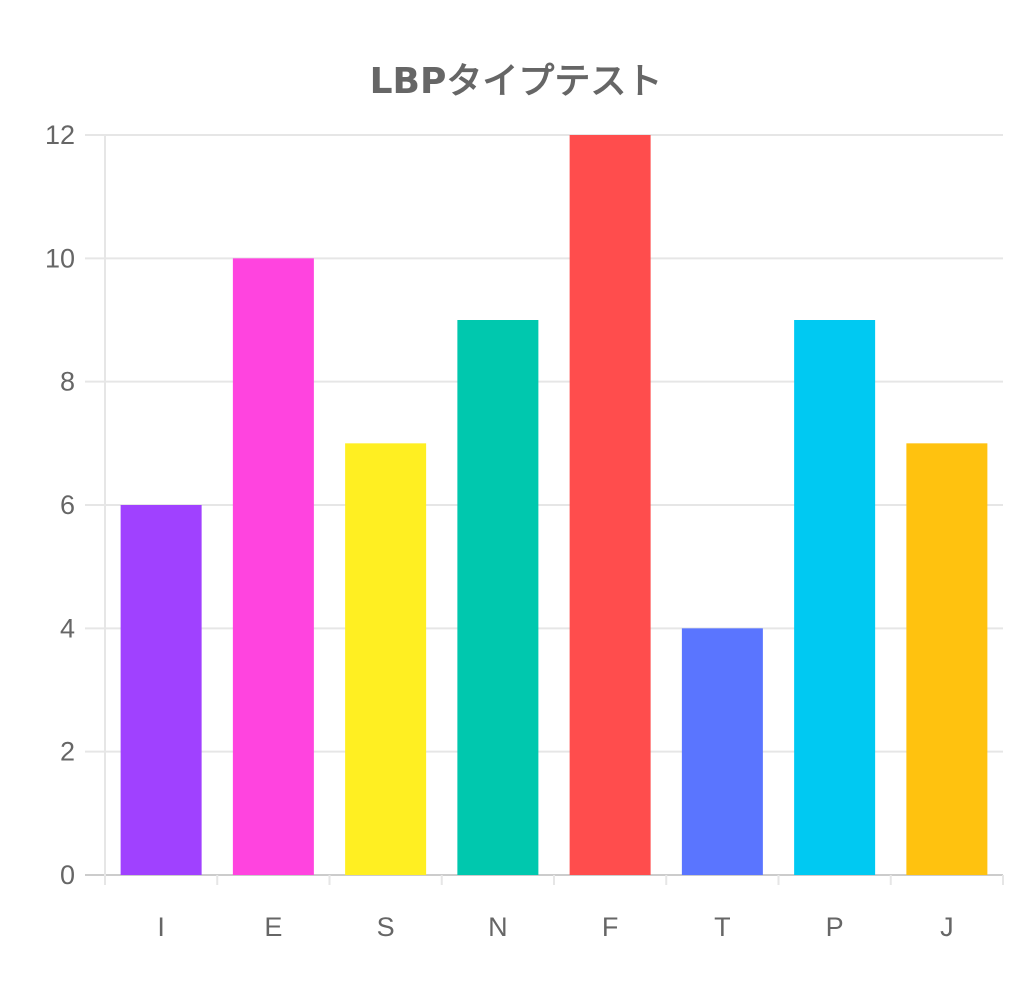  What do you see at coordinates (273, 927) in the screenshot?
I see `x-tick-label: E` at bounding box center [273, 927].